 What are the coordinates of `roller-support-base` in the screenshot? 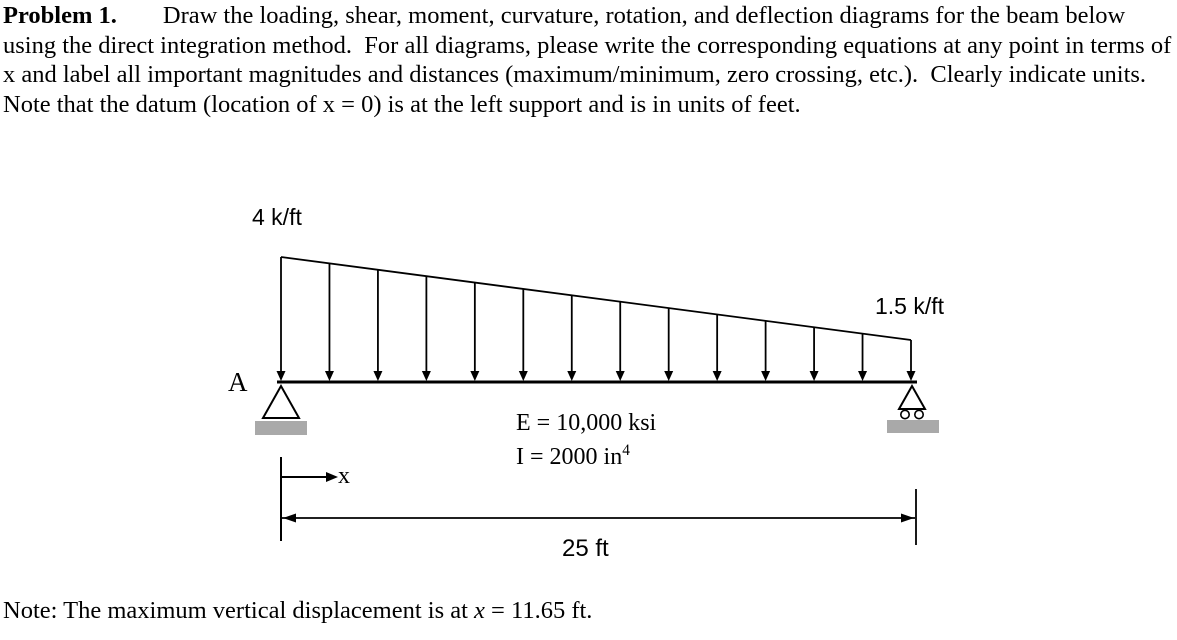 It's located at (913, 426).